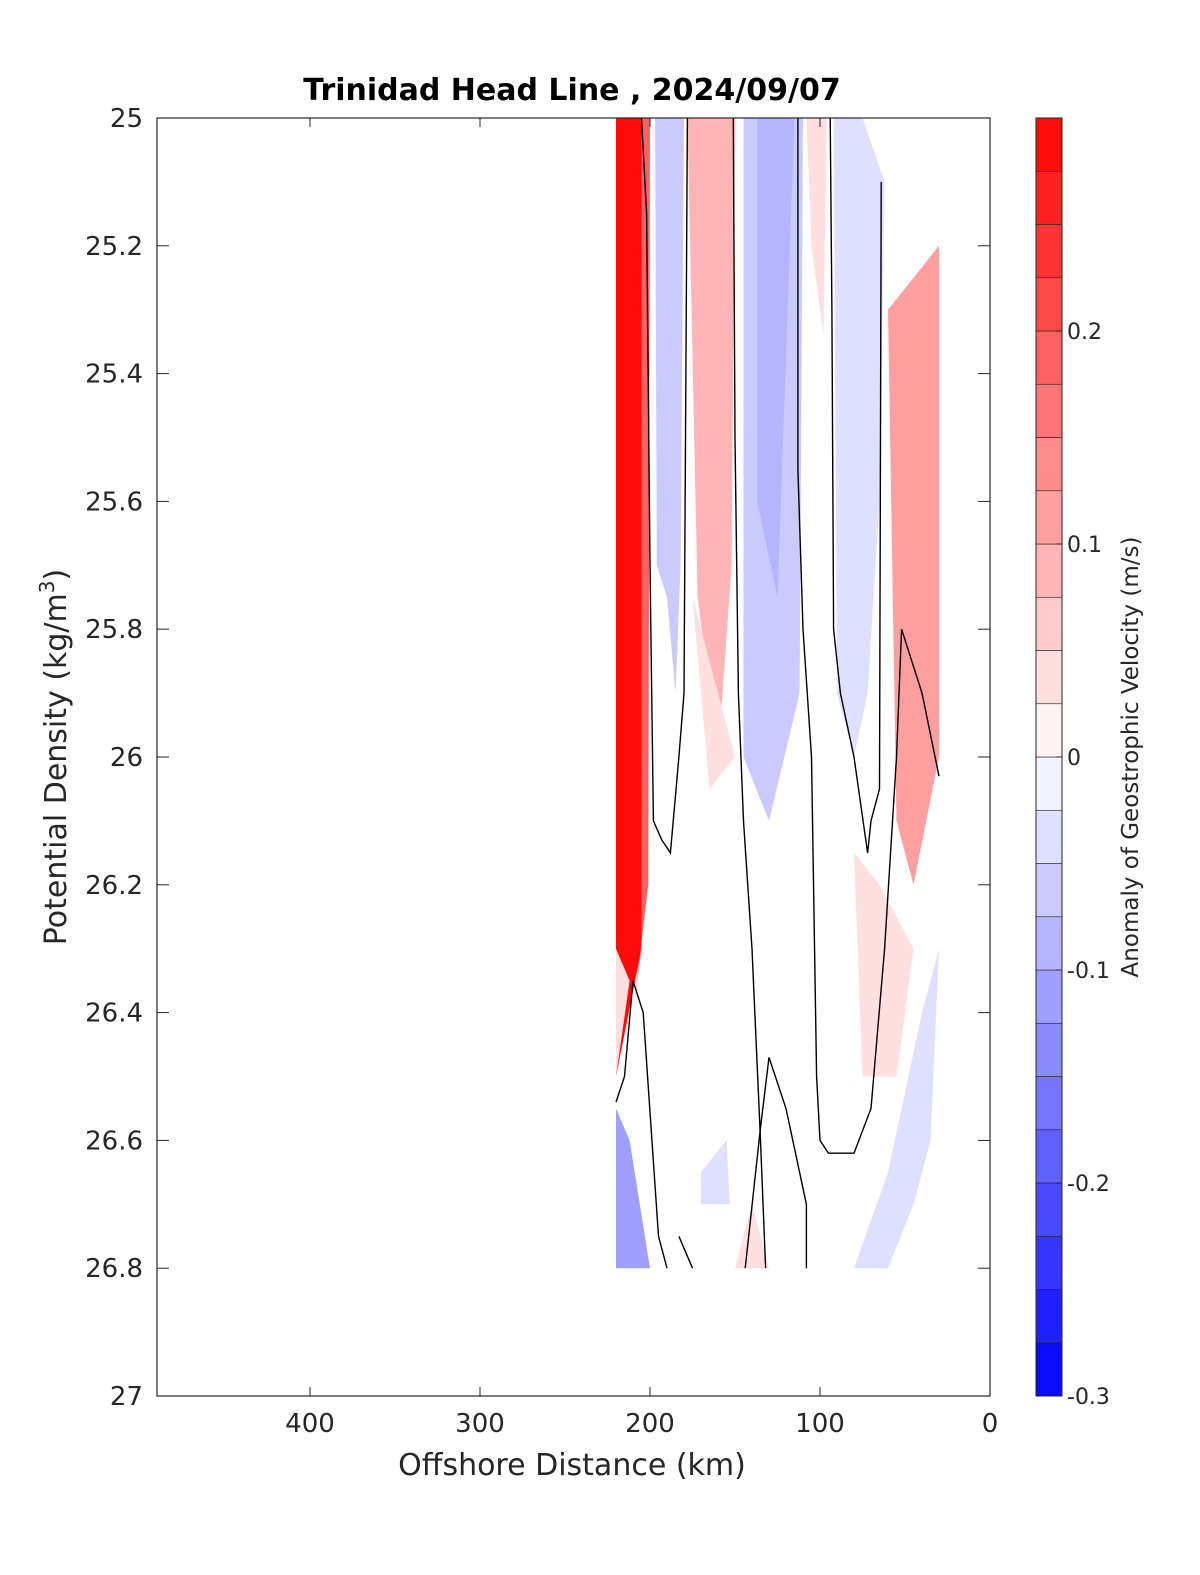 The width and height of the screenshot is (1200, 1575). Describe the element at coordinates (126, 758) in the screenshot. I see `y-tick-label: 26` at that location.